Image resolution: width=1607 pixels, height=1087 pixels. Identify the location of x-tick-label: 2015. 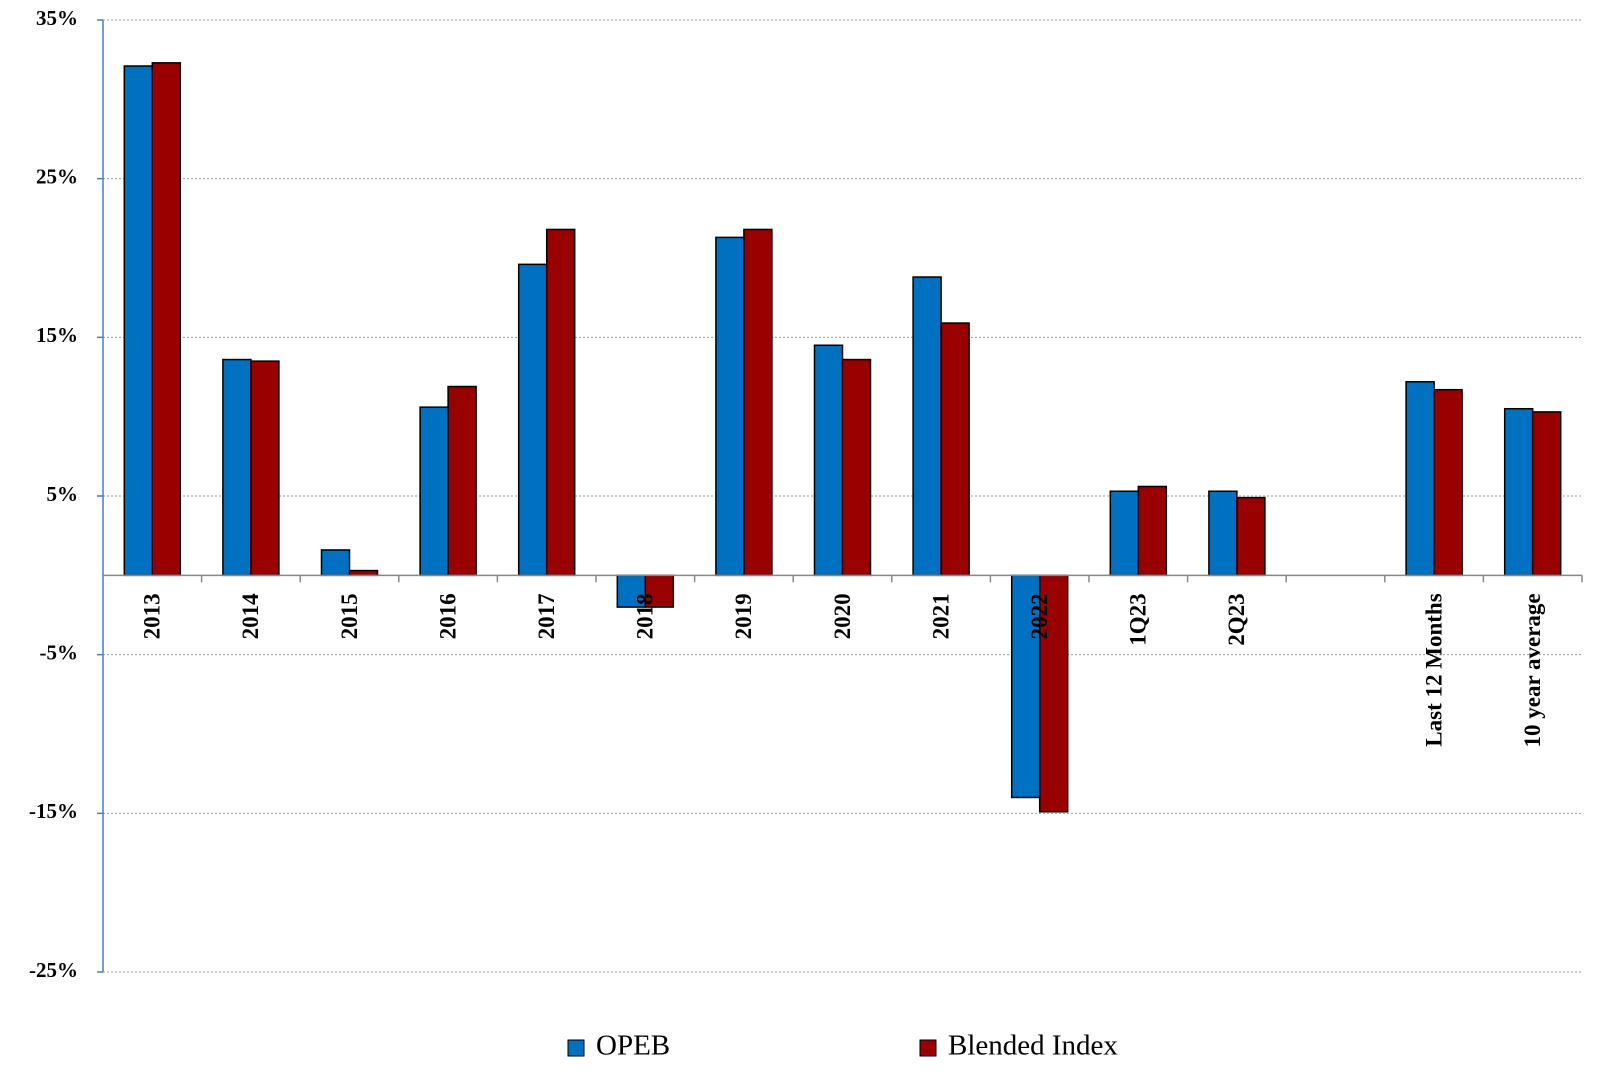
(349, 616).